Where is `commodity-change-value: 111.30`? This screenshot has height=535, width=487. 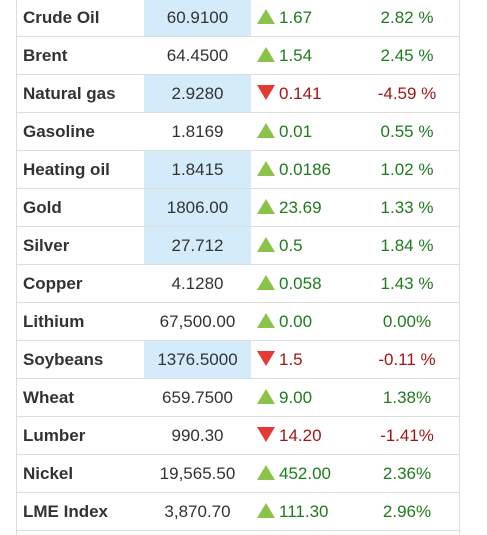 commodity-change-value: 111.30 is located at coordinates (304, 511).